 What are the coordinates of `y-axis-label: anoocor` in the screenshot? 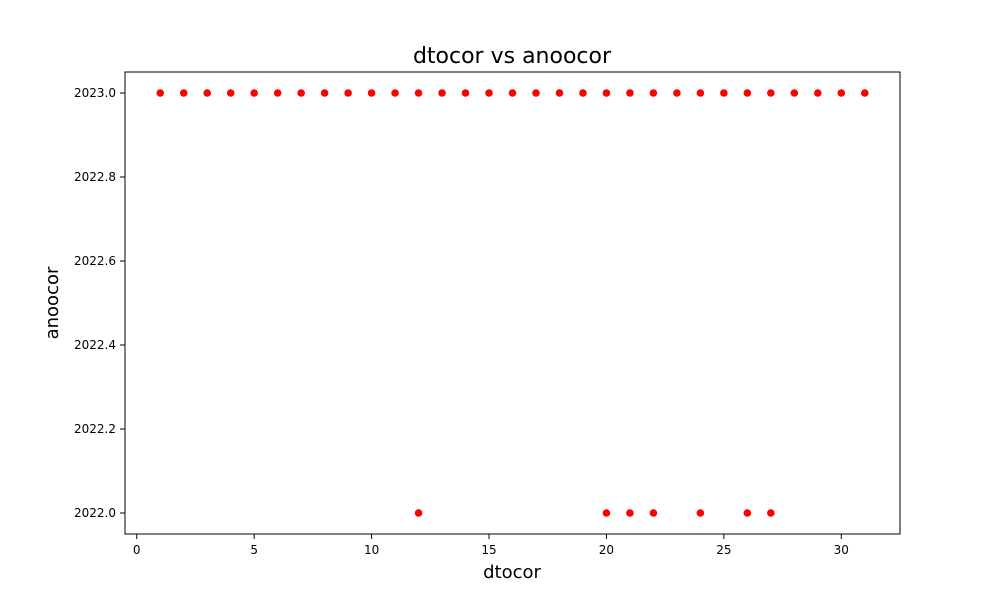 It's located at (52, 302).